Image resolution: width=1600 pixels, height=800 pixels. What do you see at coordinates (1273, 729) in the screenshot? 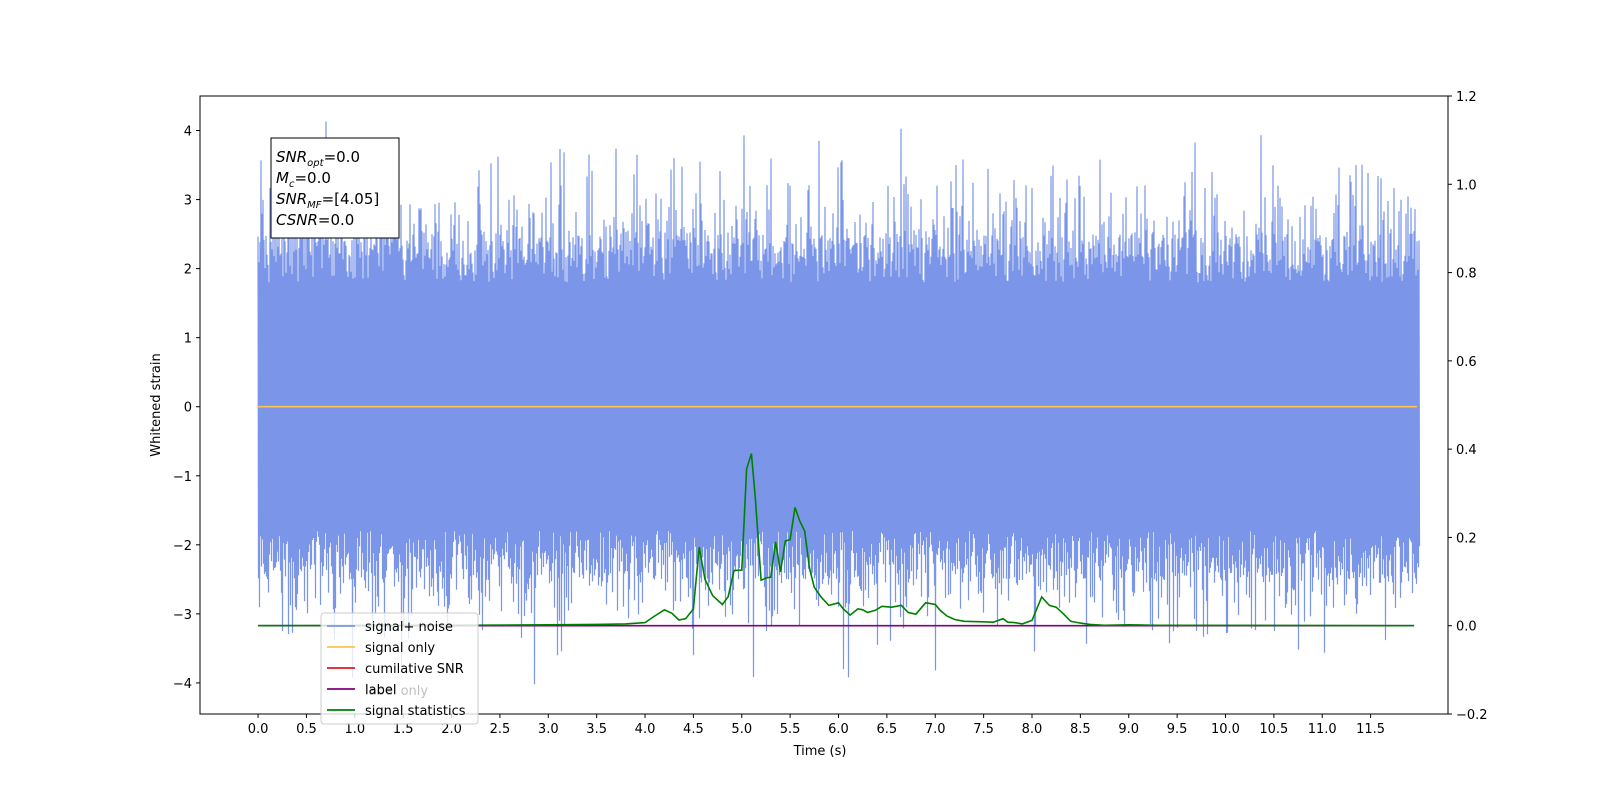
I see `x-tick-label: 10.5` at bounding box center [1273, 729].